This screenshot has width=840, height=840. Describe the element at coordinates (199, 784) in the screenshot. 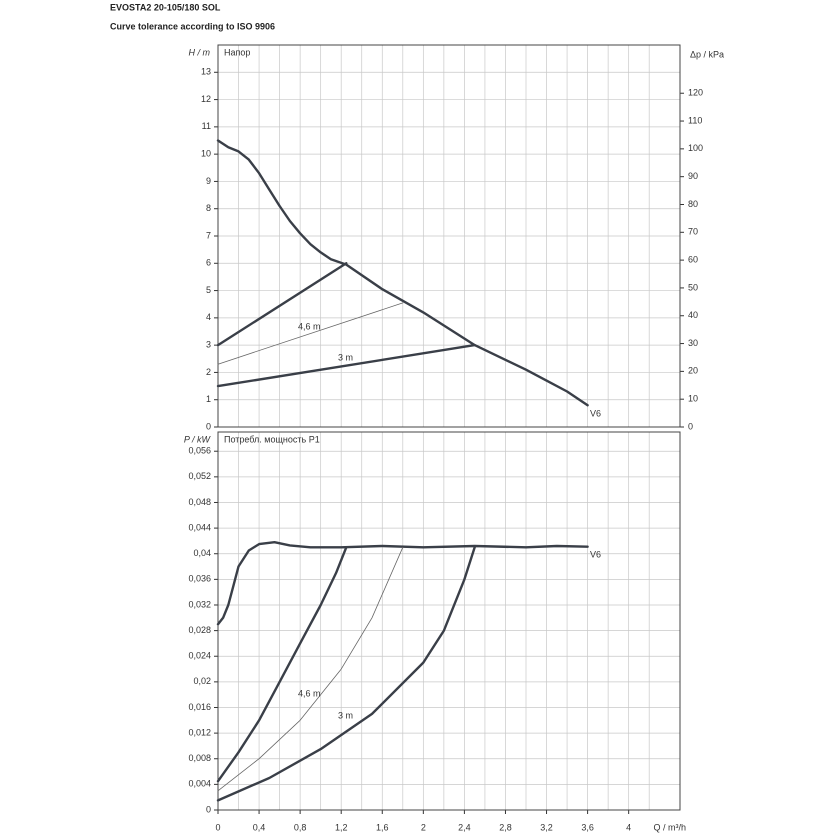

I see `y-tick-label: 0,004` at that location.